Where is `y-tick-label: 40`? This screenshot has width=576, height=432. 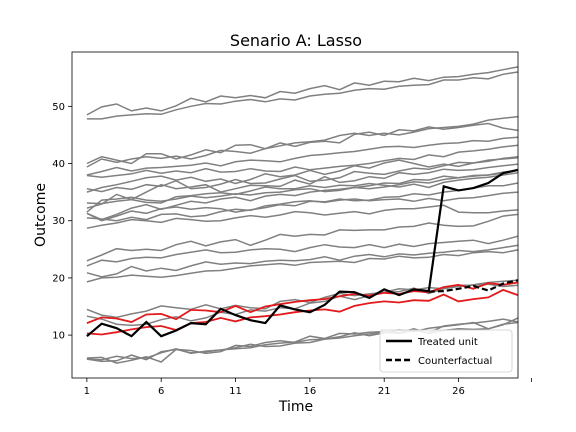
y-tick-label: 40 is located at coordinates (58, 164).